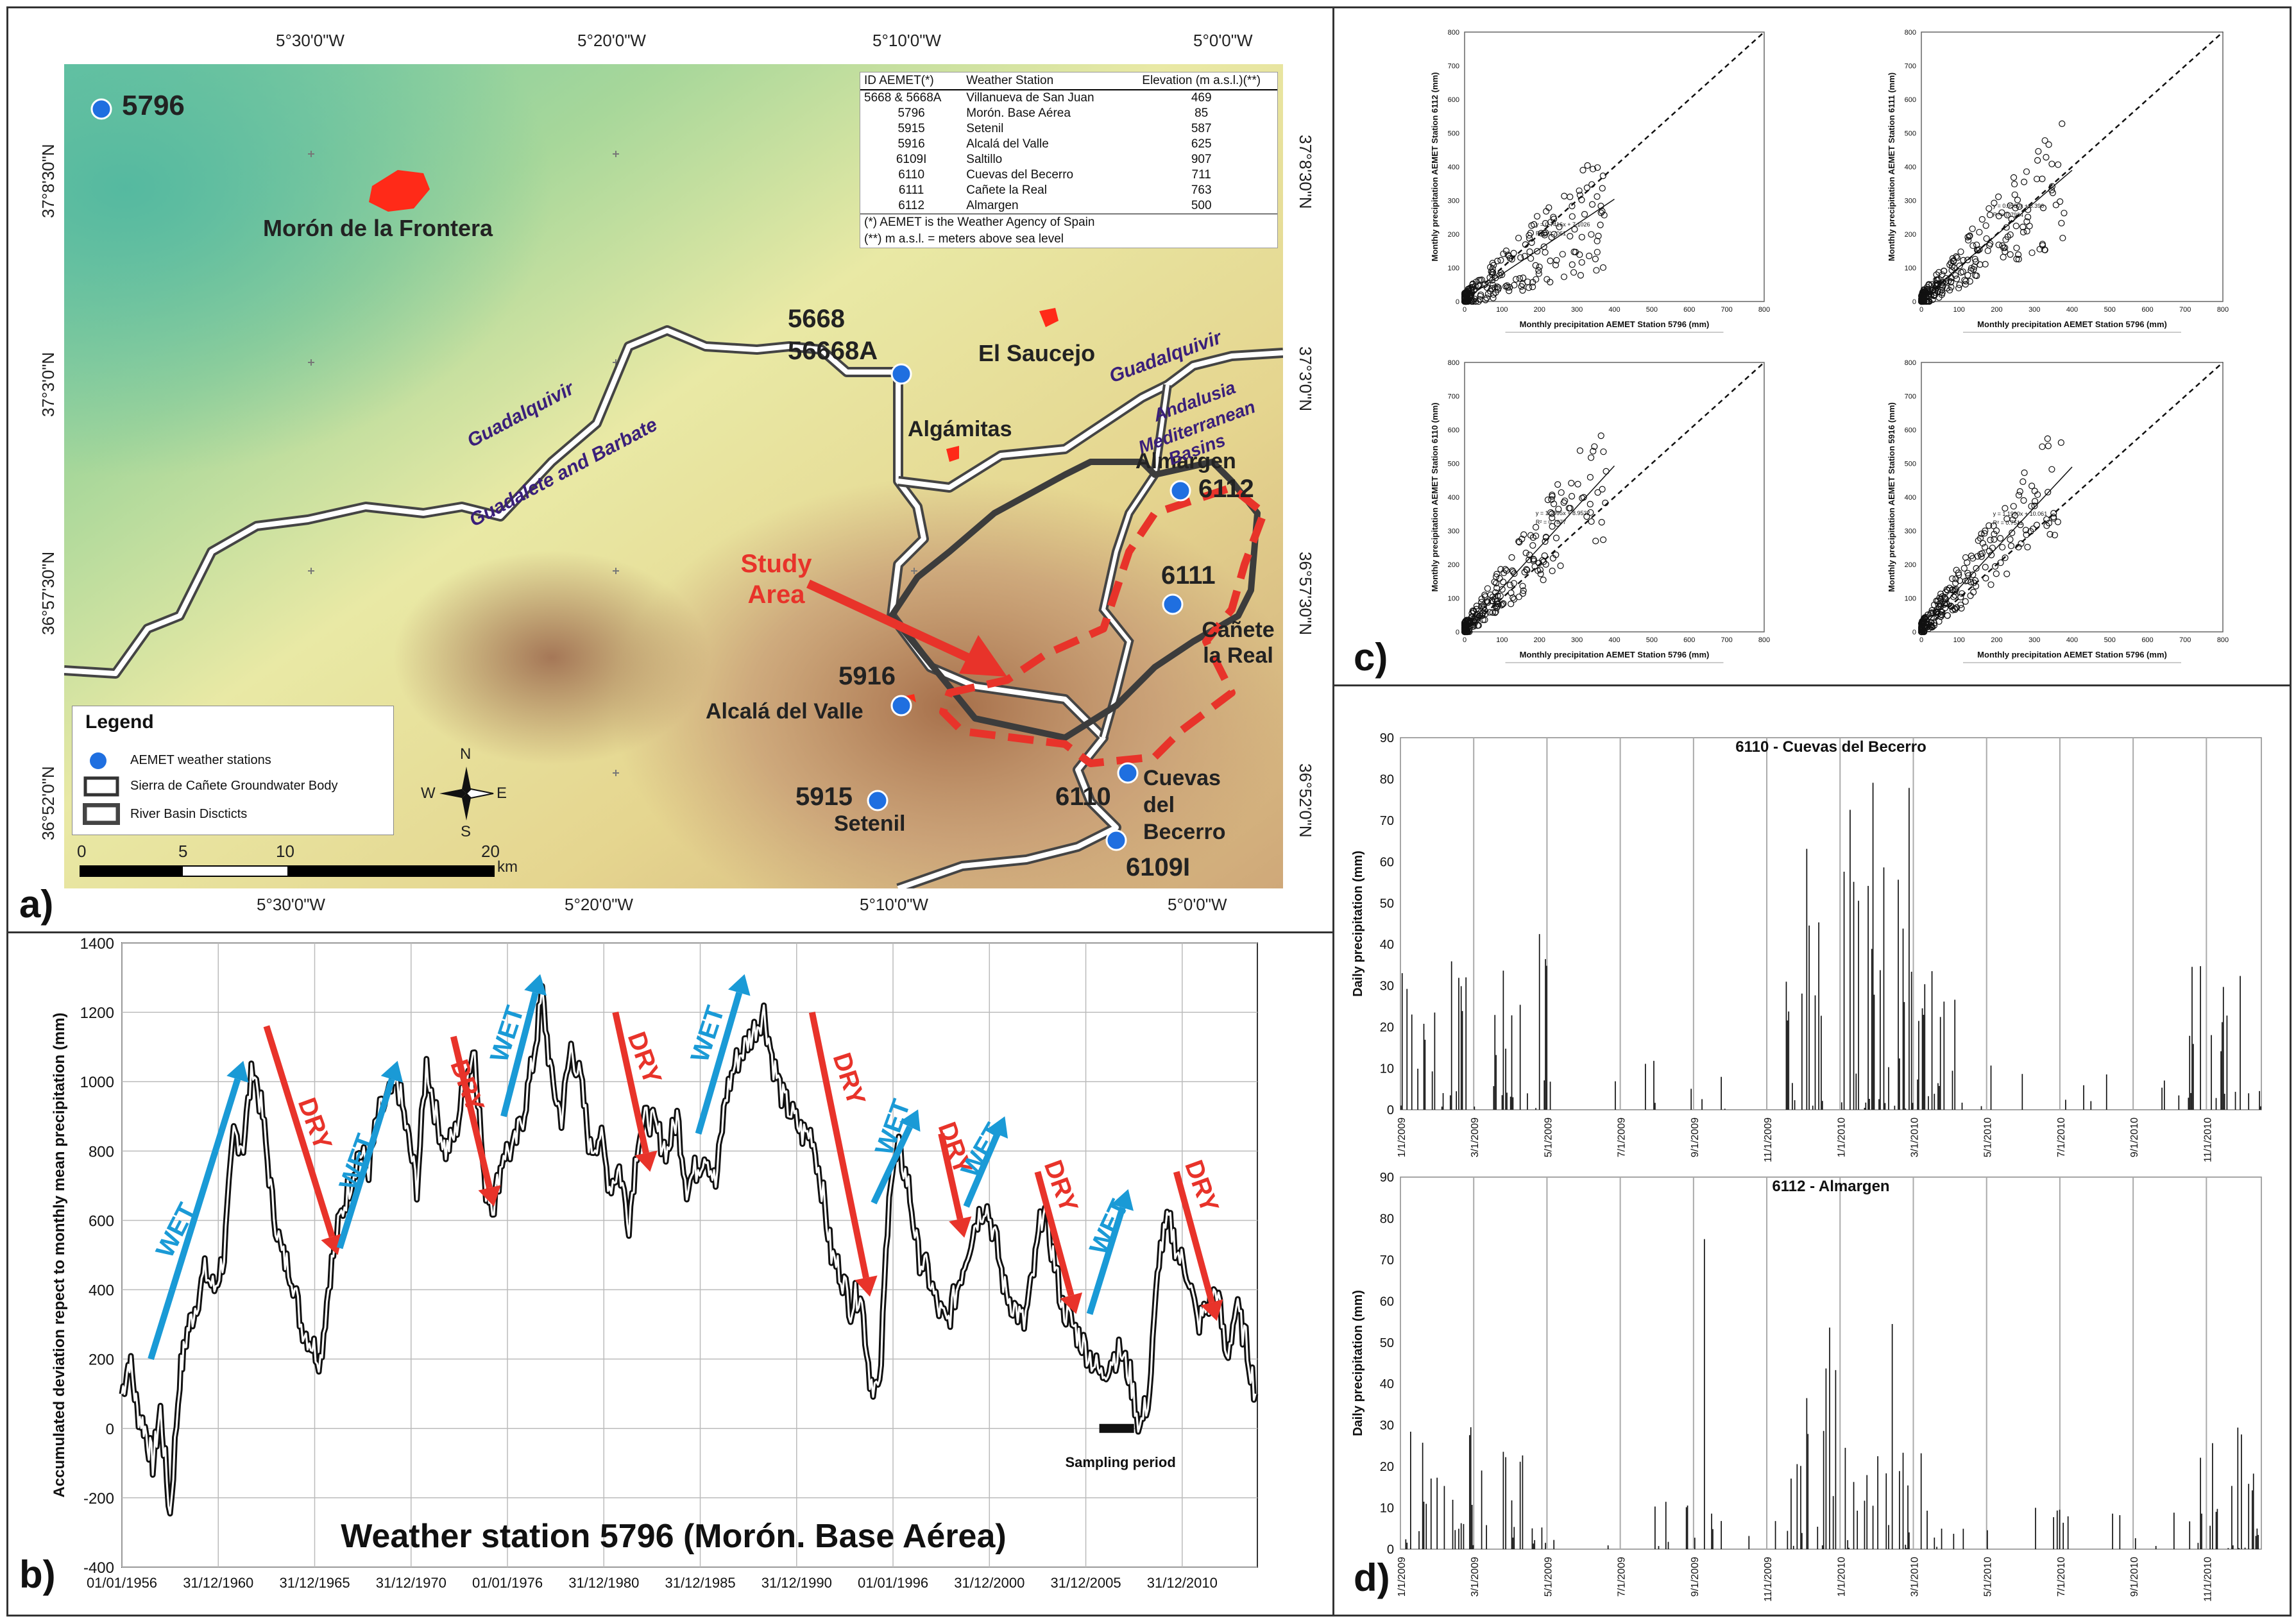 This screenshot has height=1621, width=2296. Describe the element at coordinates (1201, 128) in the screenshot. I see `table-cell: 587` at that location.